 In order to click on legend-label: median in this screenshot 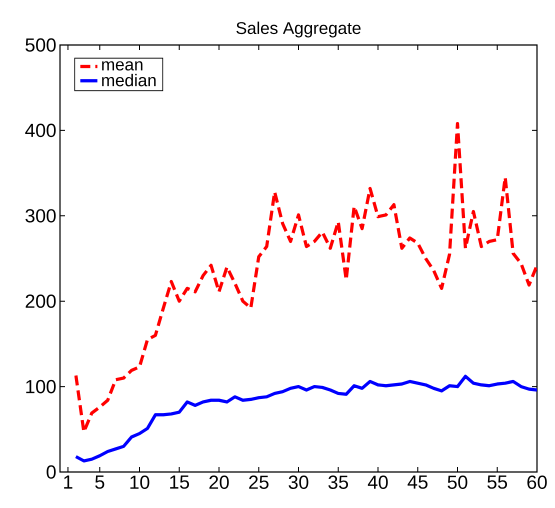, I will do `click(129, 80)`.